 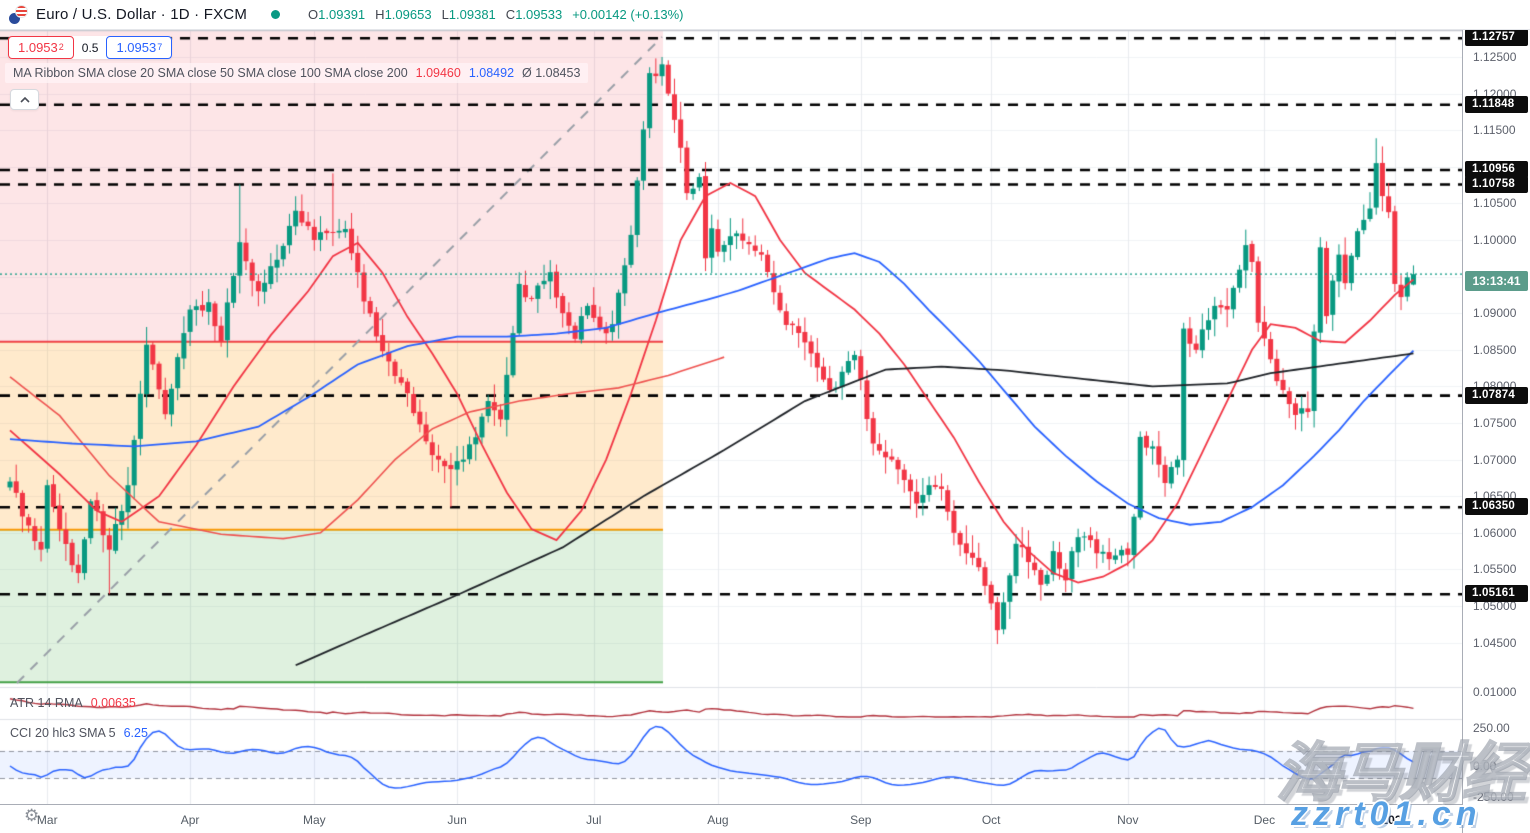 I want to click on price-tick: 1.04500, so click(x=1495, y=642).